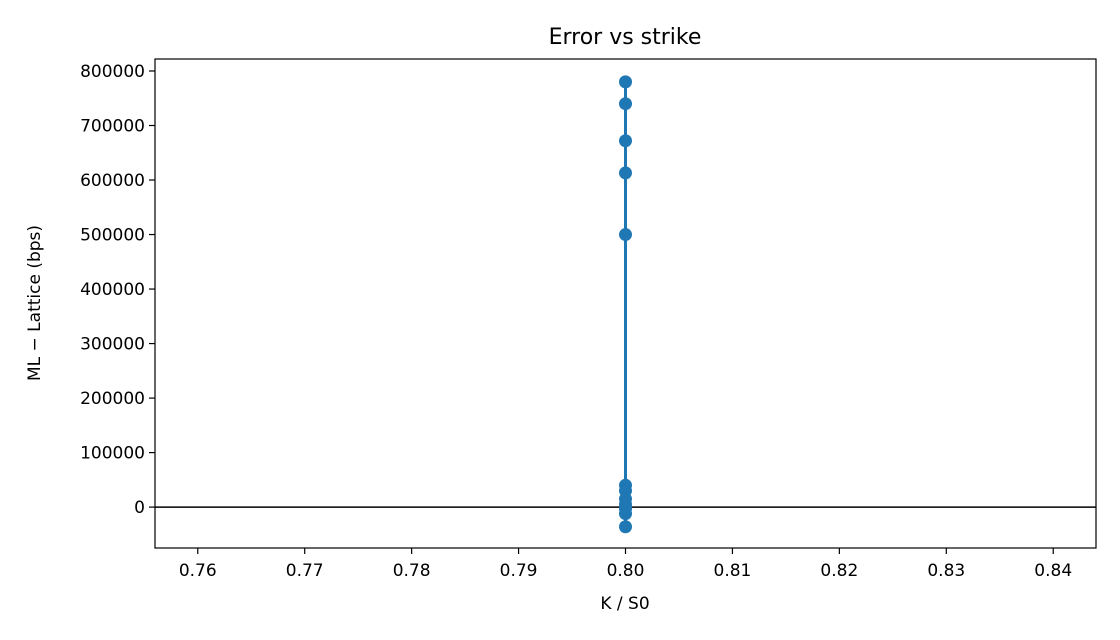 This screenshot has width=1120, height=640. I want to click on y-tick-label: 100000, so click(112, 454).